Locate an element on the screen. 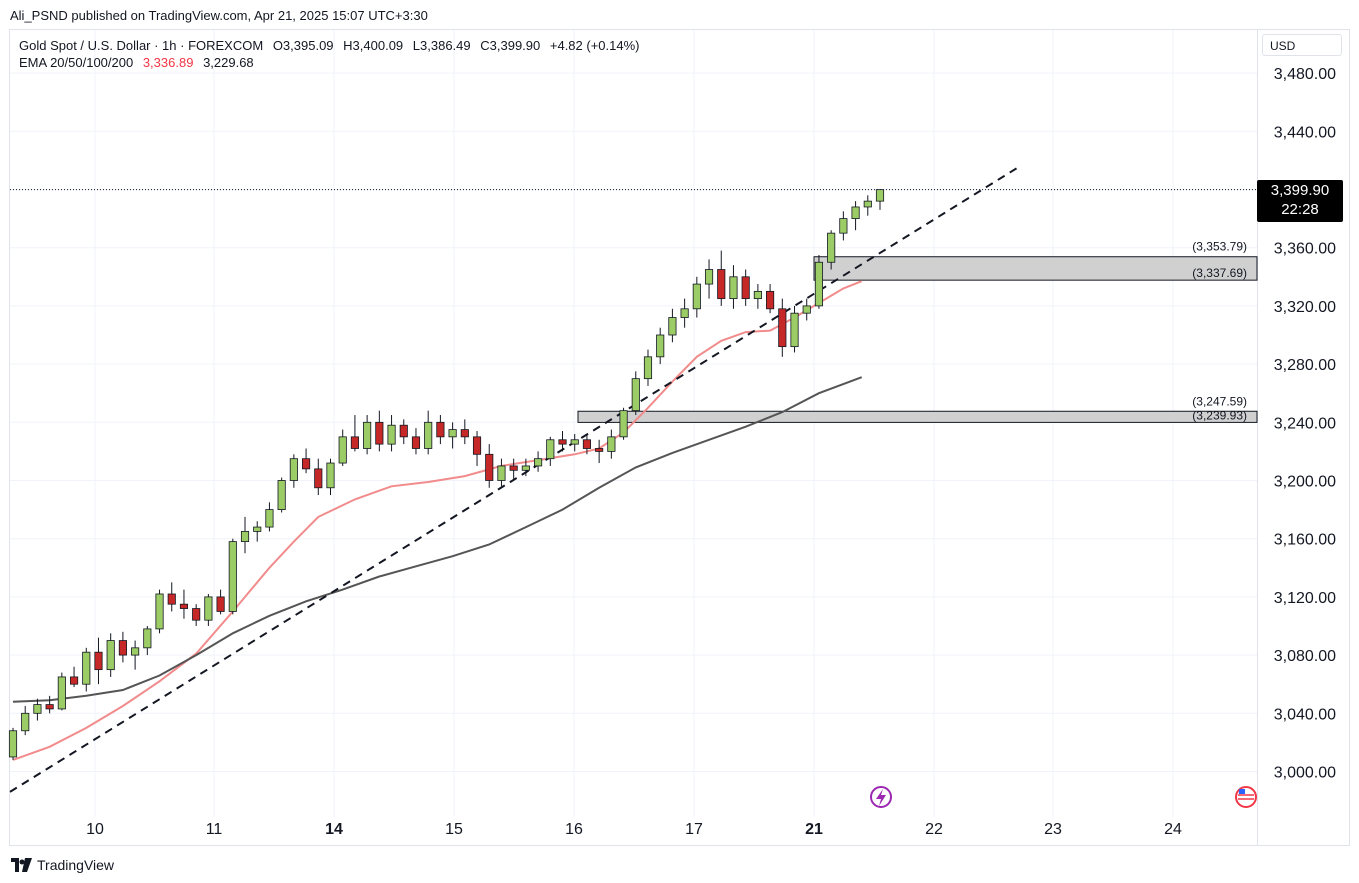 The height and width of the screenshot is (883, 1359). ohlc-open: O3,395.09 is located at coordinates (303, 45).